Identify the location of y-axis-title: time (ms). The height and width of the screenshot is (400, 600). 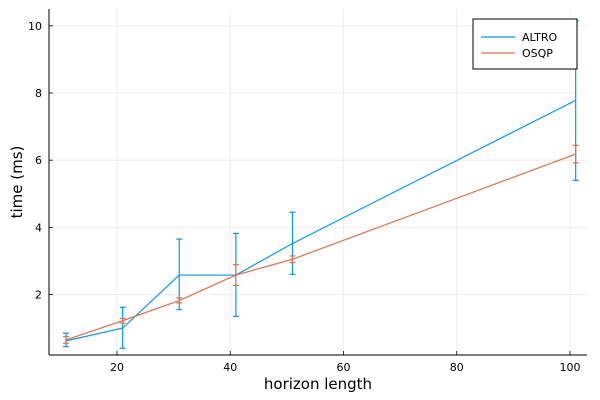
(17, 182).